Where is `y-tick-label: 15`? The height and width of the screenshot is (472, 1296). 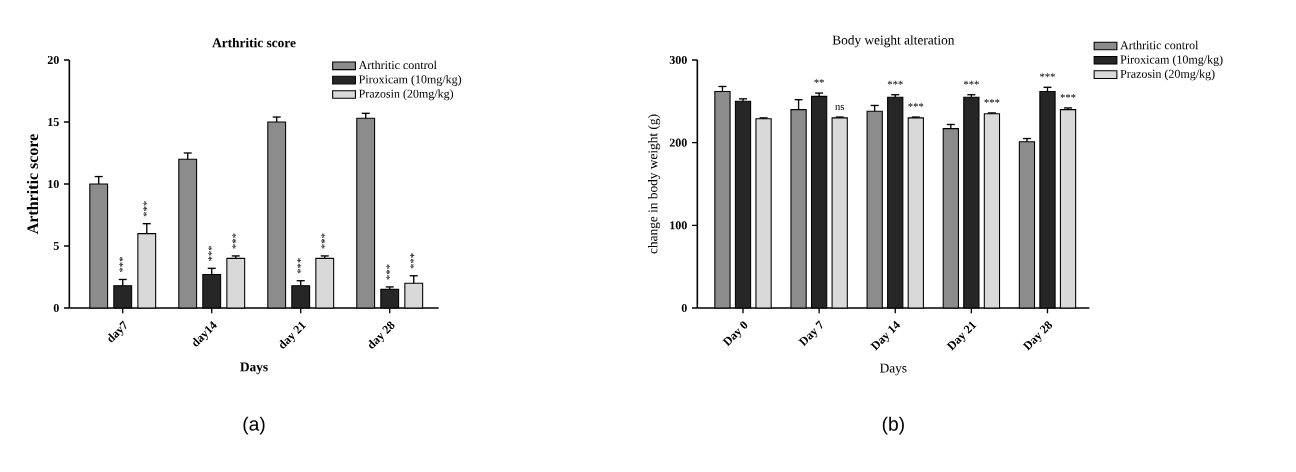 y-tick-label: 15 is located at coordinates (53, 122).